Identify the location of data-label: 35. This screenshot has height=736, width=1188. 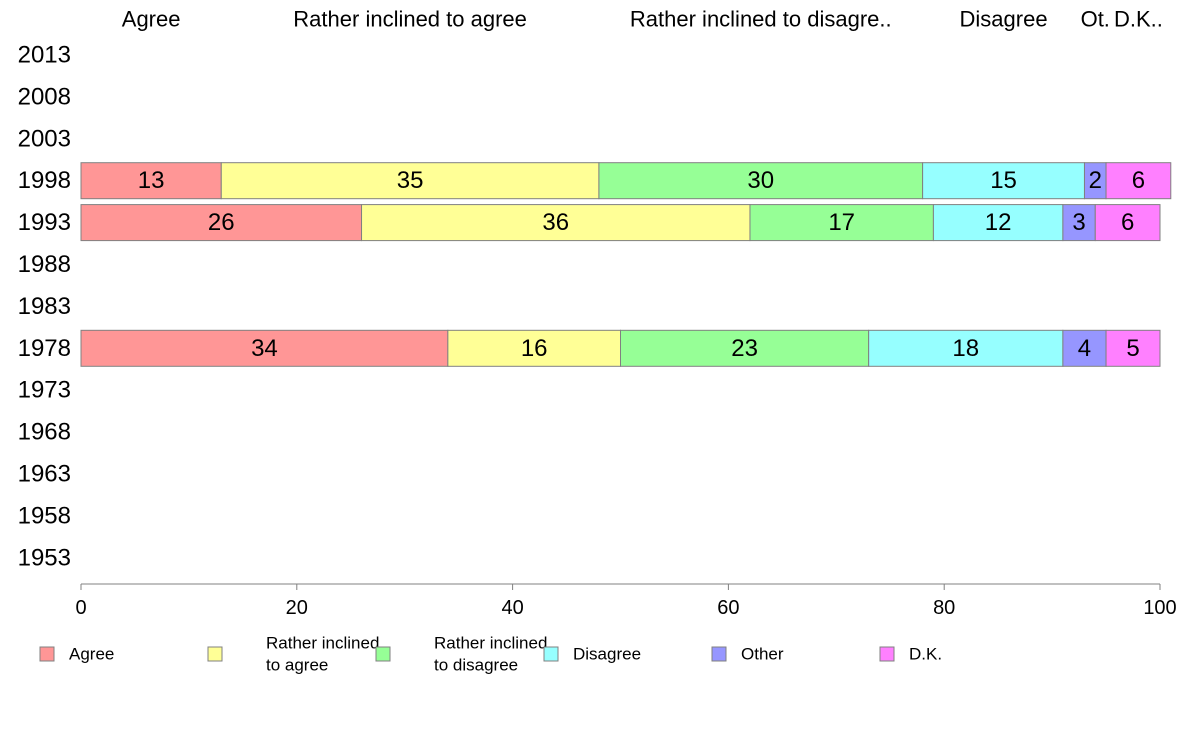
(410, 180).